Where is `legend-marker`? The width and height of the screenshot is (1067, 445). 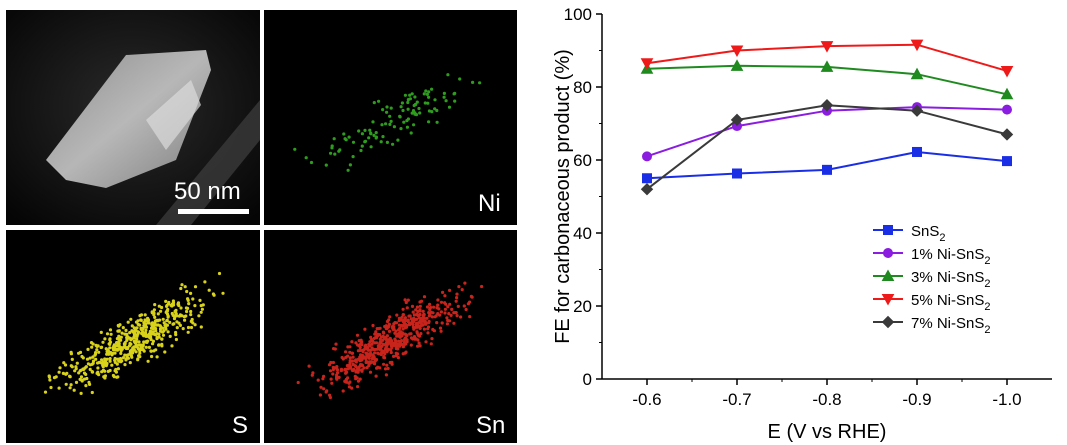 legend-marker is located at coordinates (888, 322).